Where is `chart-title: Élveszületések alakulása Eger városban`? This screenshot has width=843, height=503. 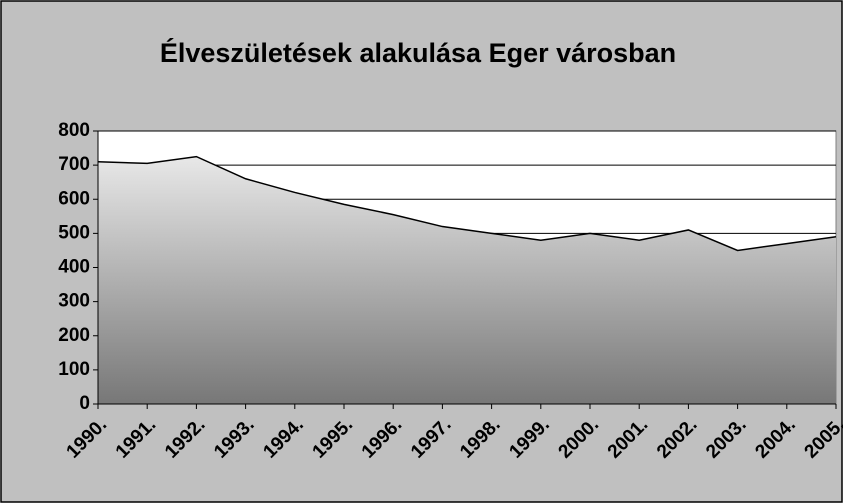
chart-title: Élveszületések alakulása Eger városban is located at coordinates (418, 52).